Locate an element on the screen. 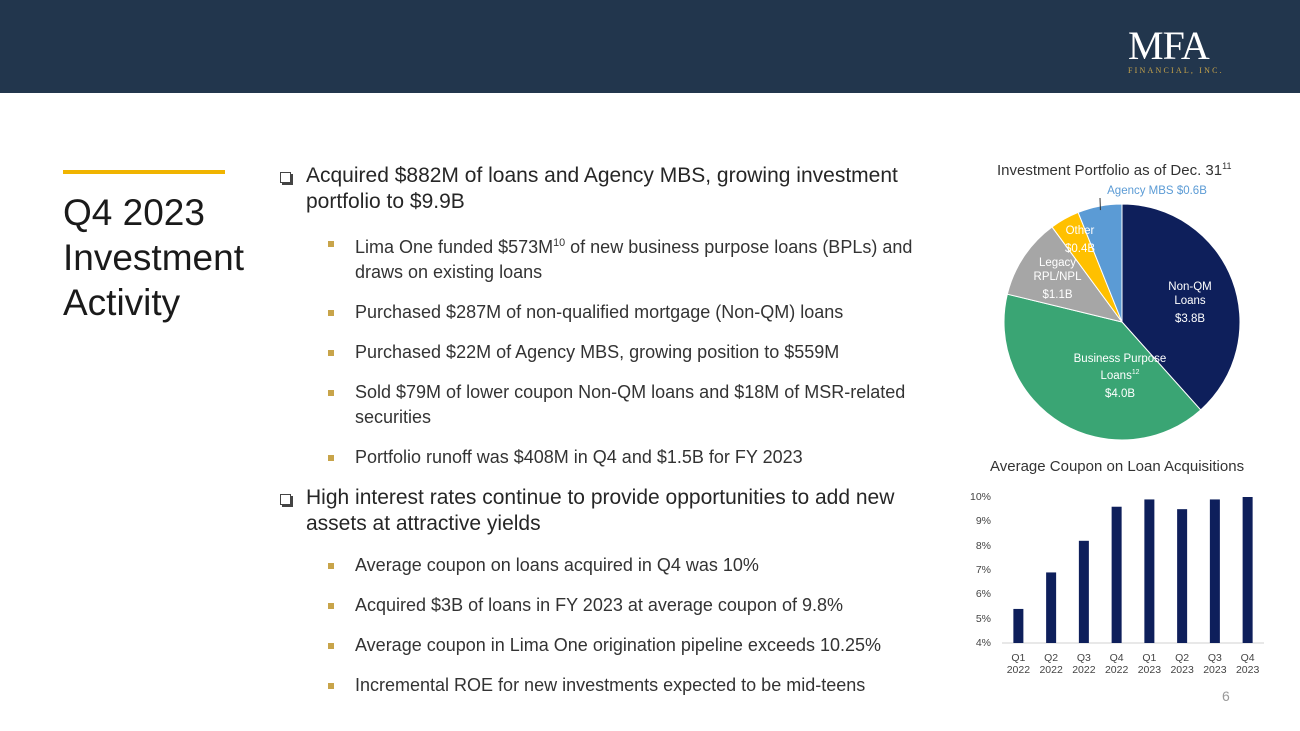  slice-label: Non-QM Loans $3.8B is located at coordinates (1190, 303).